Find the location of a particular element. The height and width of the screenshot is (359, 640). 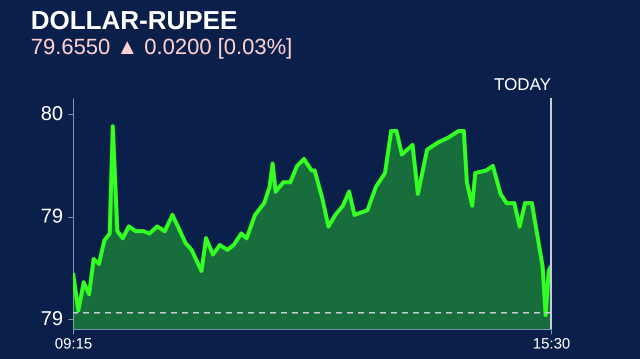

chart-title: DOLLAR-RUPEE is located at coordinates (134, 20).